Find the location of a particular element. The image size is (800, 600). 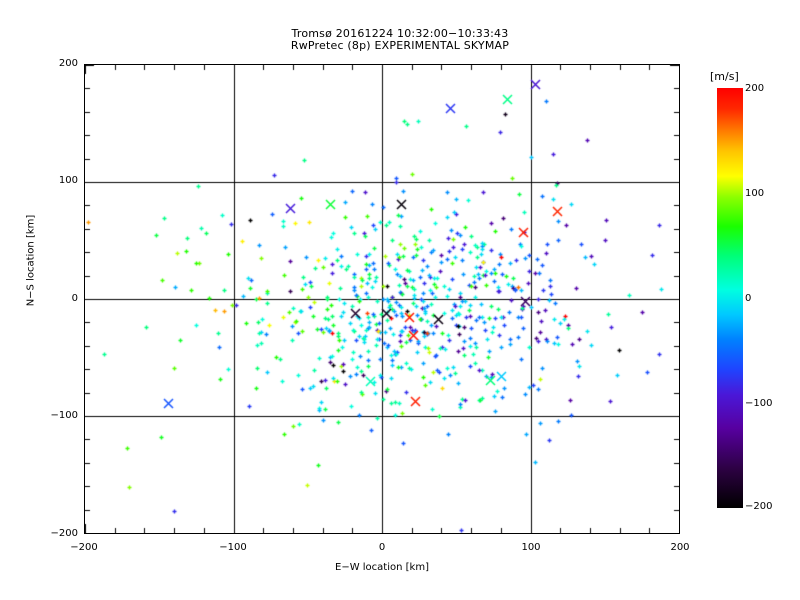

colorbar-tick-200: 200 is located at coordinates (755, 88).